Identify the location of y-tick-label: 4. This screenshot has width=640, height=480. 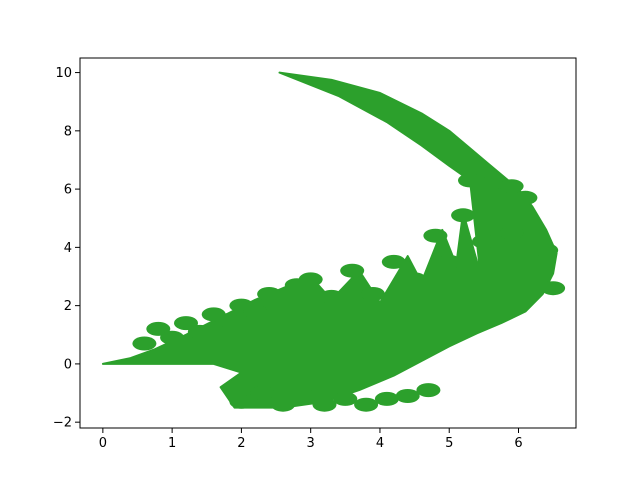
(68, 248).